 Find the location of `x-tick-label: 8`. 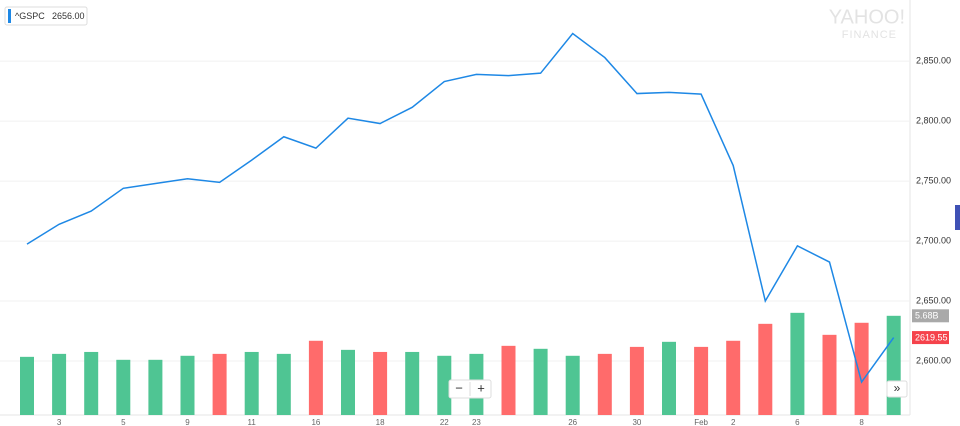

x-tick-label: 8 is located at coordinates (861, 422).